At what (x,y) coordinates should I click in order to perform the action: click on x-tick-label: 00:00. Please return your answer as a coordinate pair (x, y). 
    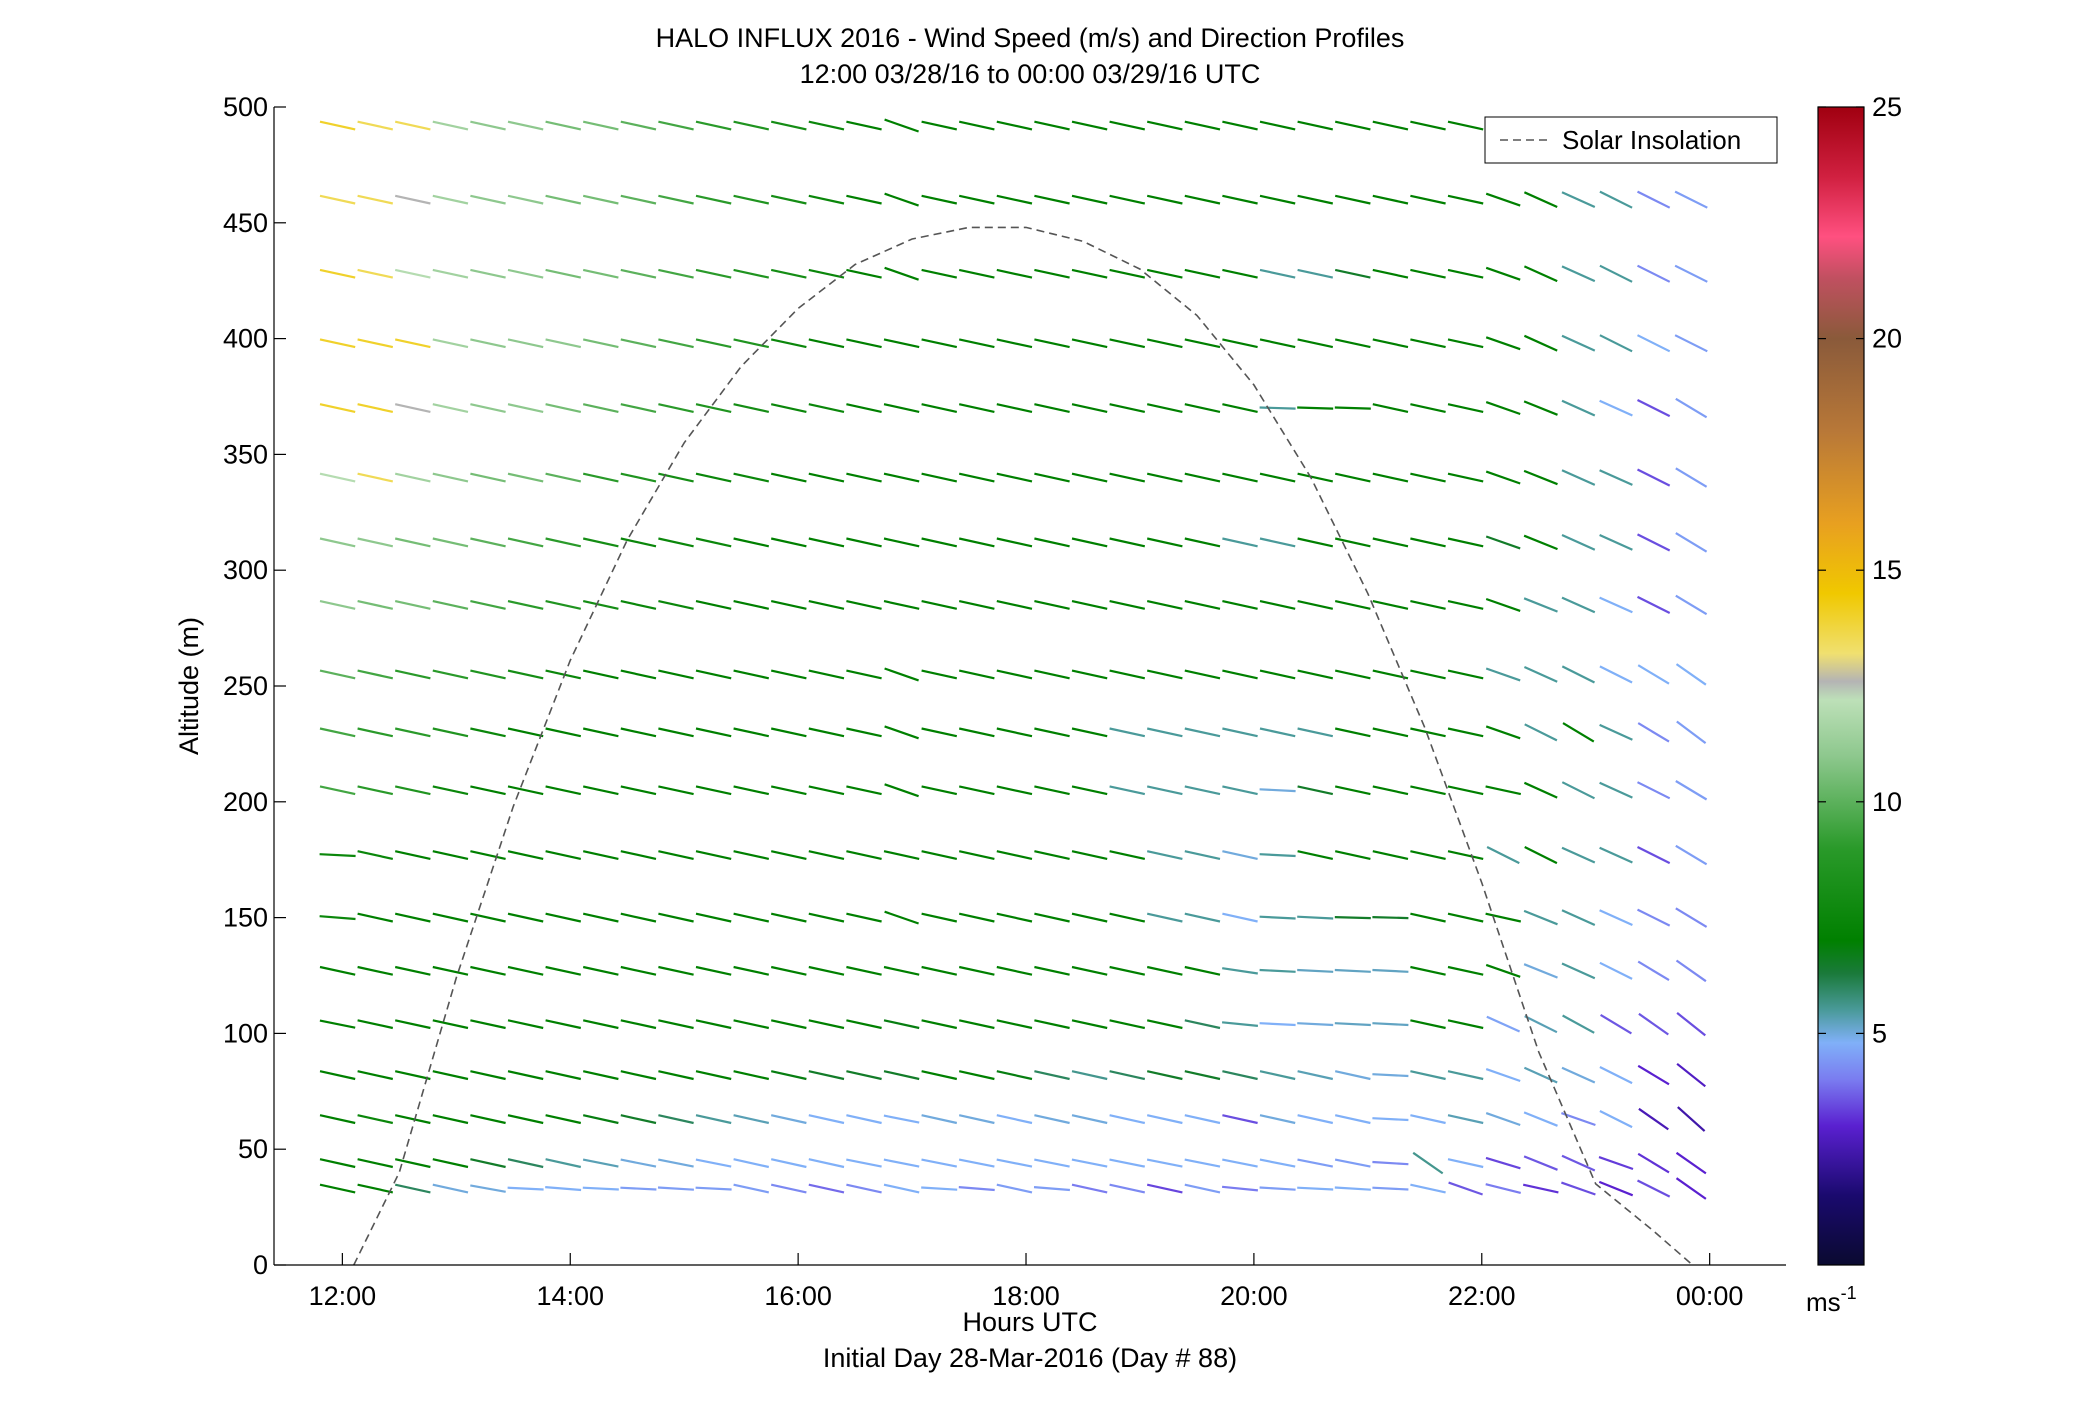
    Looking at the image, I should click on (1710, 1296).